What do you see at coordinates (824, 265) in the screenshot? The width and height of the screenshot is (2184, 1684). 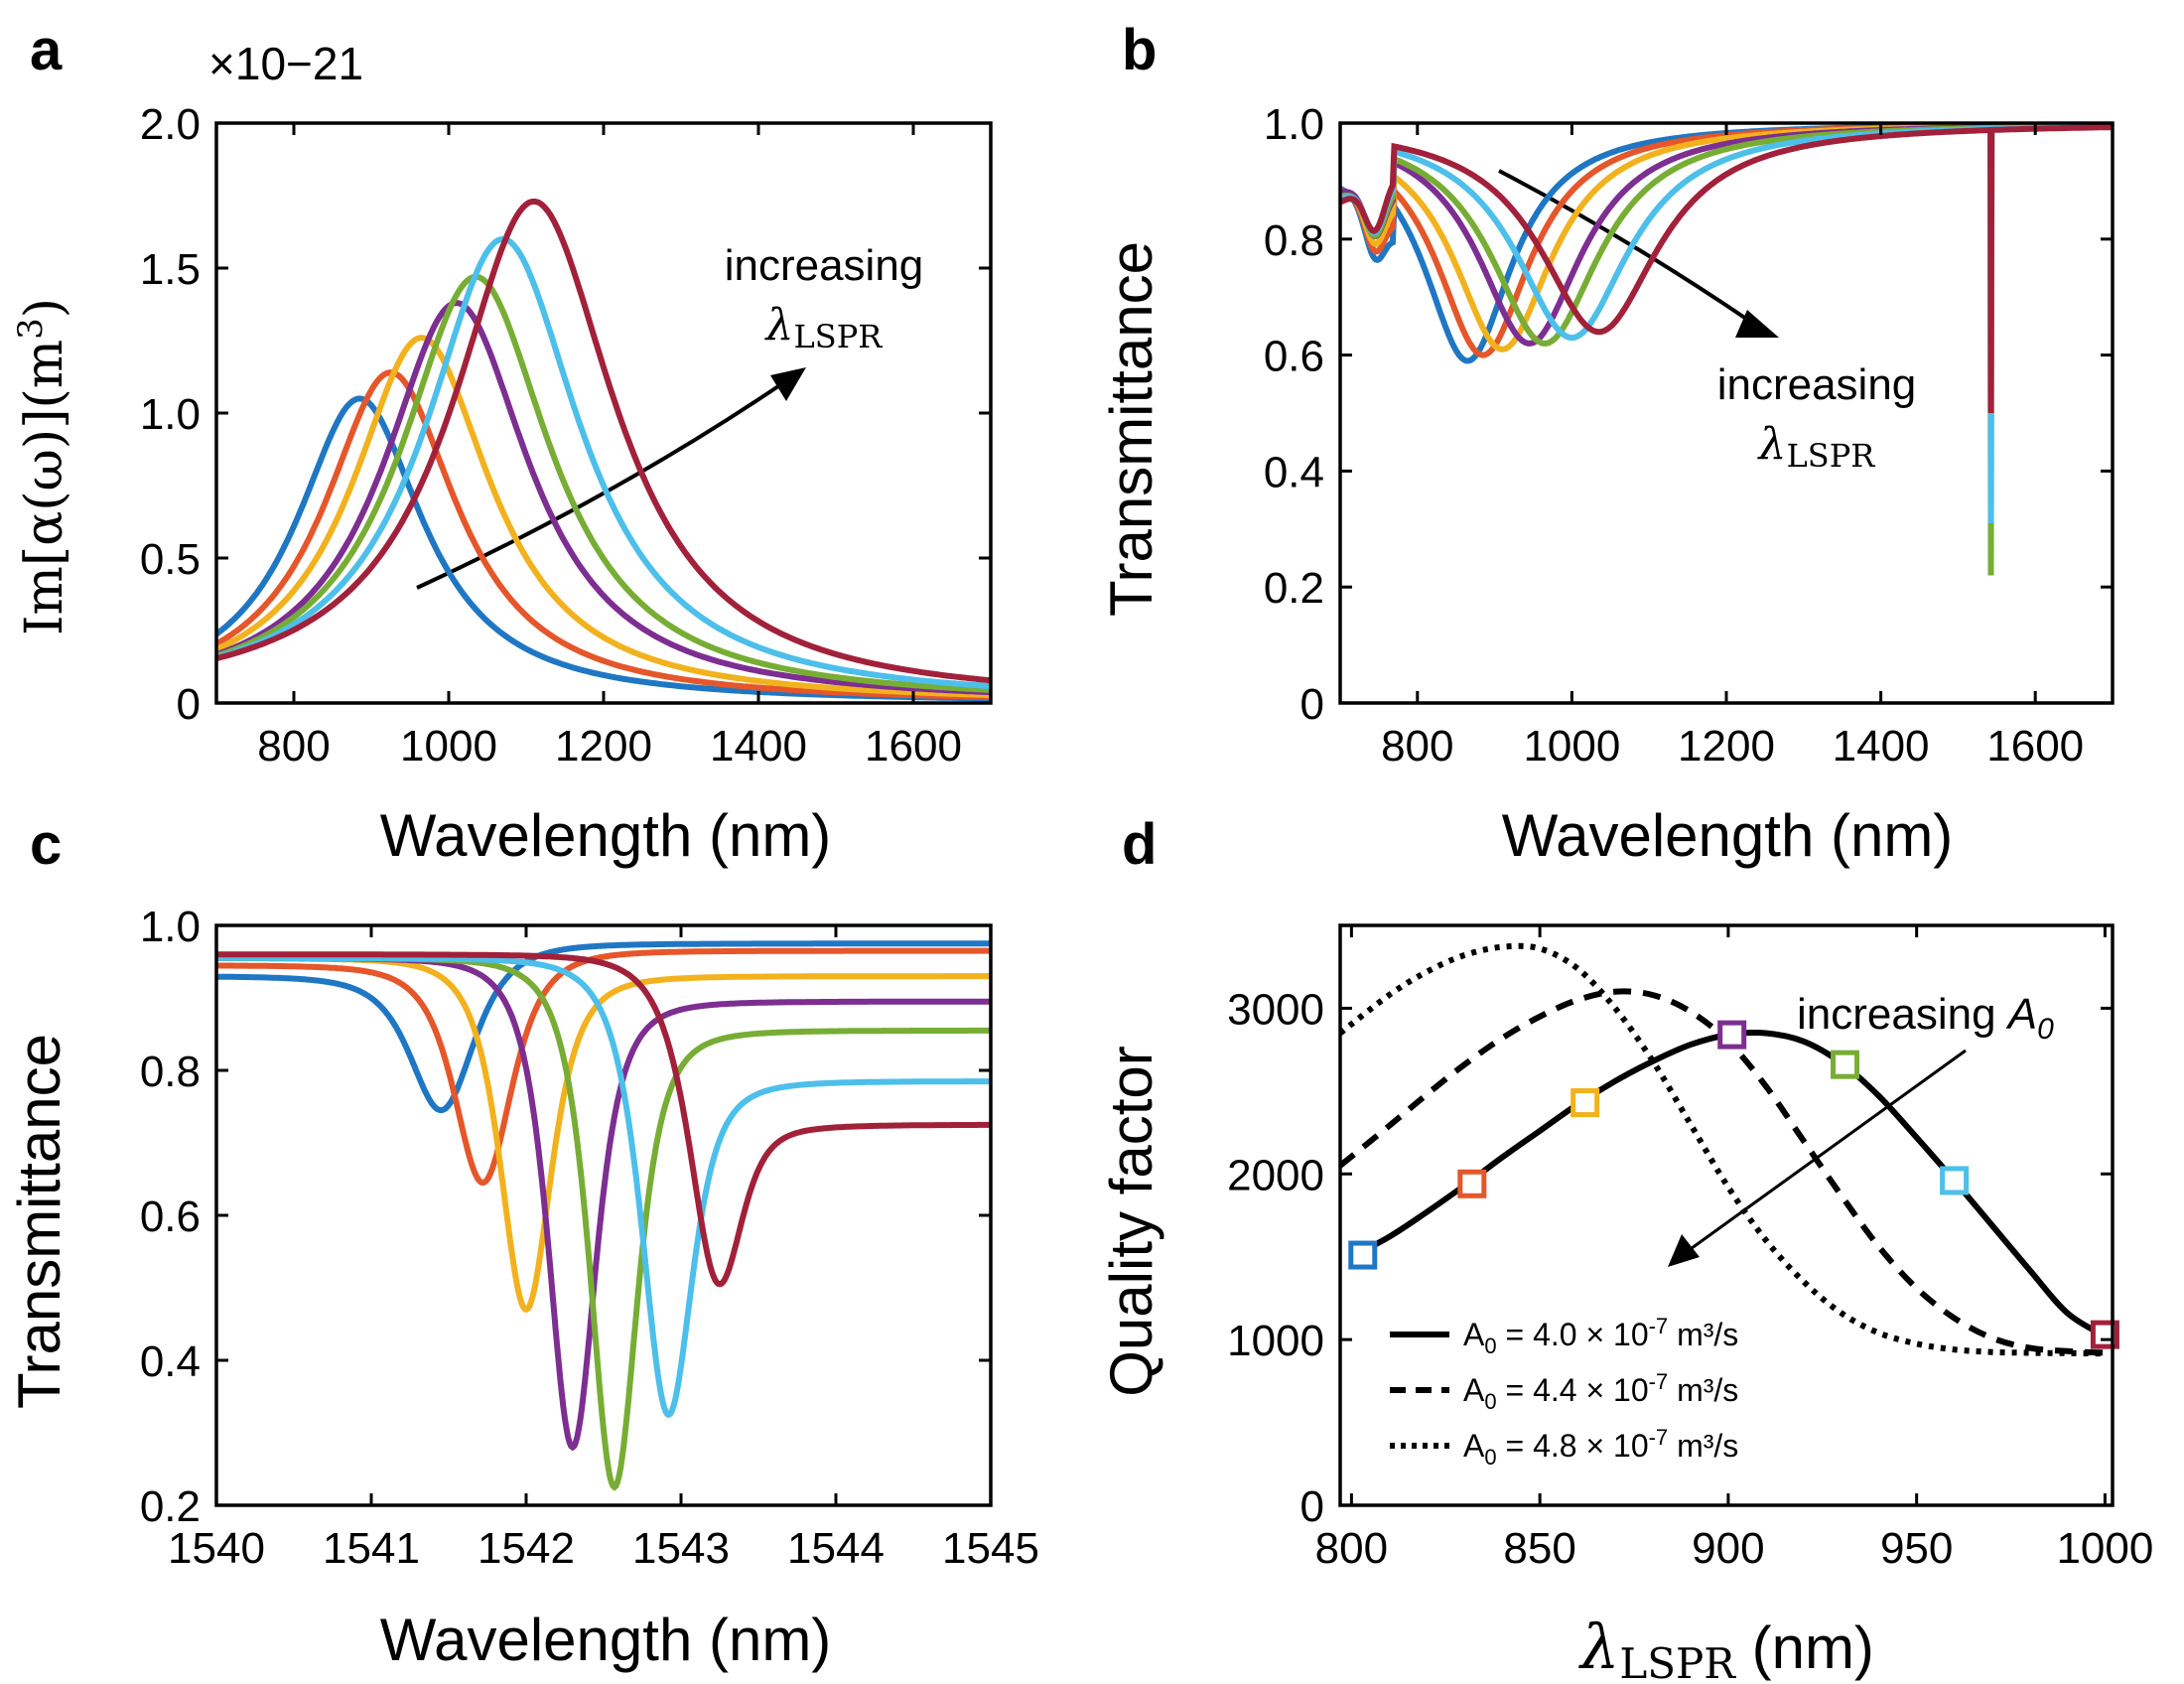 I see `a-anno-line1: increasing` at bounding box center [824, 265].